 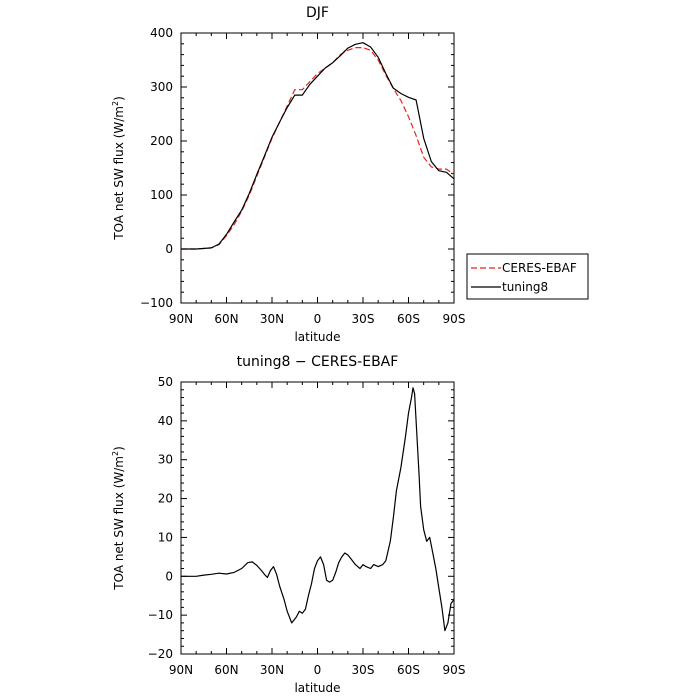 I want to click on y-tick-label: 40, so click(x=165, y=421).